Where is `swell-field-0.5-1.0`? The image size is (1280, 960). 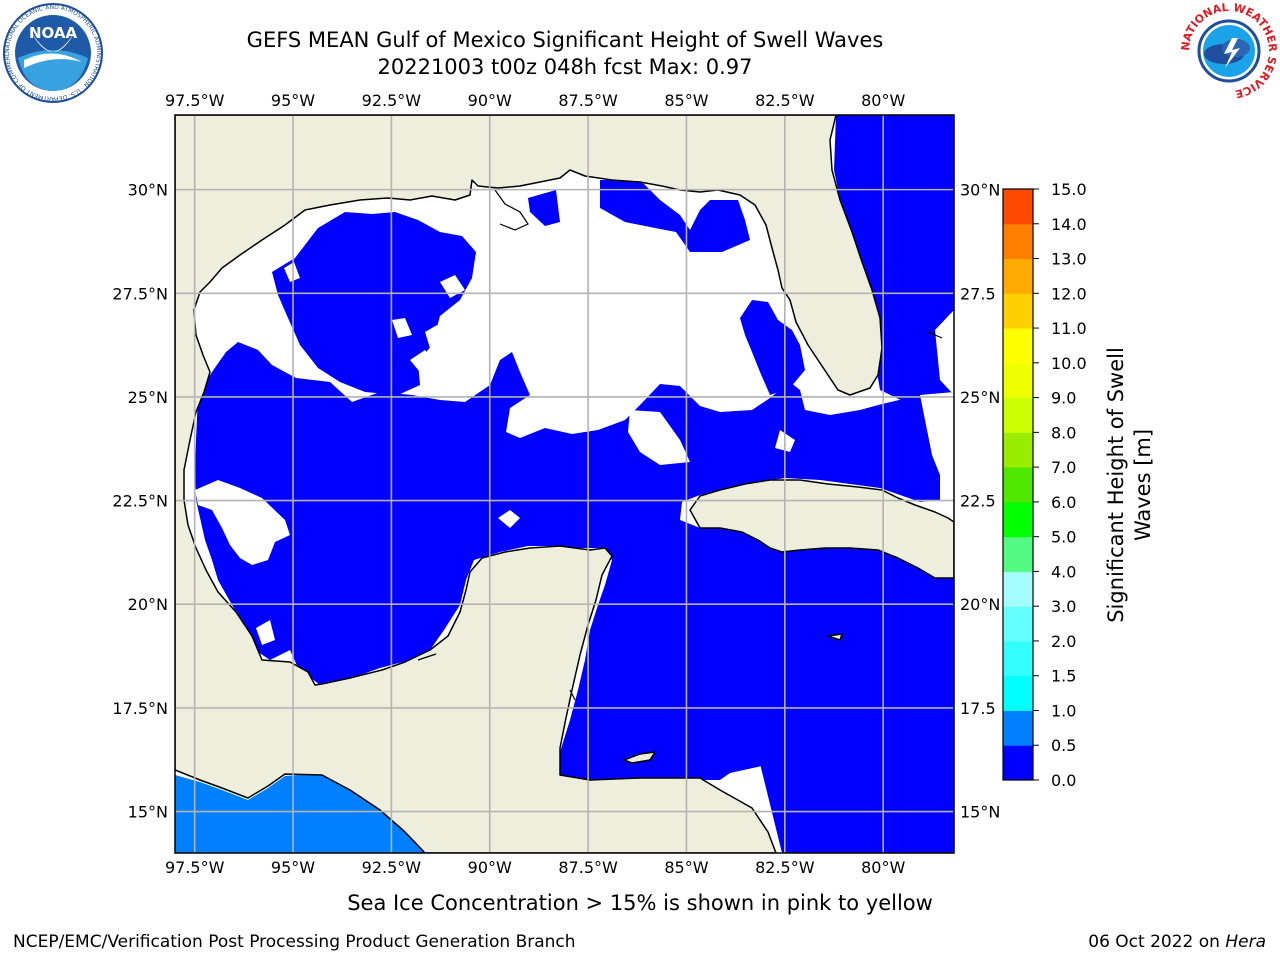
swell-field-0.5-1.0 is located at coordinates (300, 813).